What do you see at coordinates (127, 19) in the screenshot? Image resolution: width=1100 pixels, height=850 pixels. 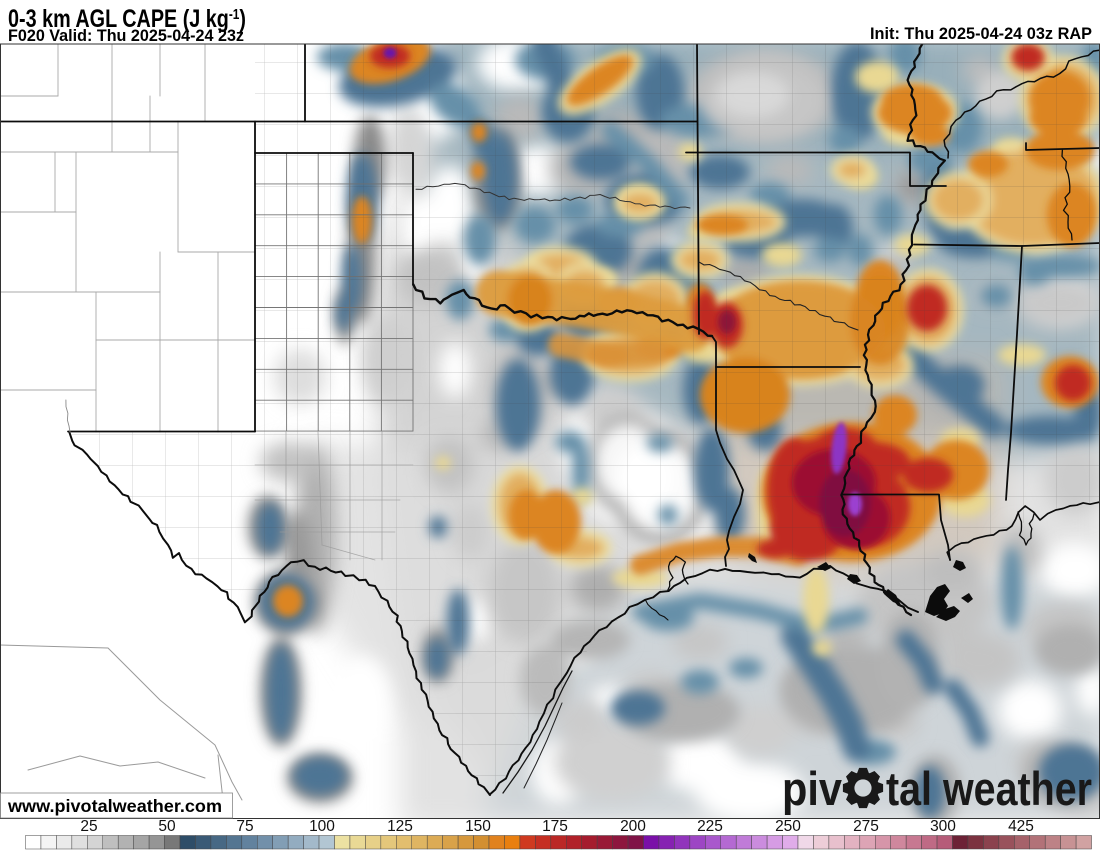 I see `svg-text: 0-3 km AGL CAPE (J kg-1)` at bounding box center [127, 19].